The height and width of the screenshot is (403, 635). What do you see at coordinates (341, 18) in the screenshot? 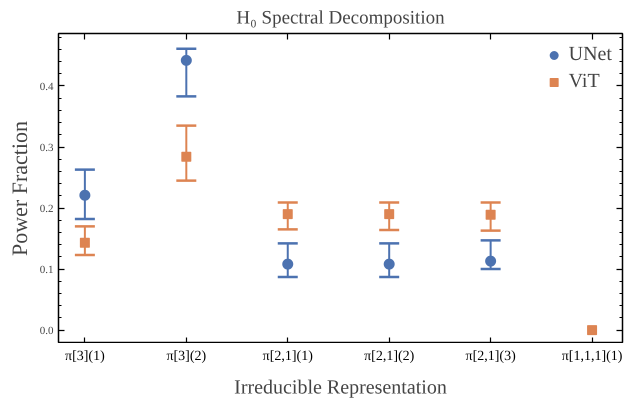
I see `chart-title: H₀ Spectral Decomposition` at bounding box center [341, 18].